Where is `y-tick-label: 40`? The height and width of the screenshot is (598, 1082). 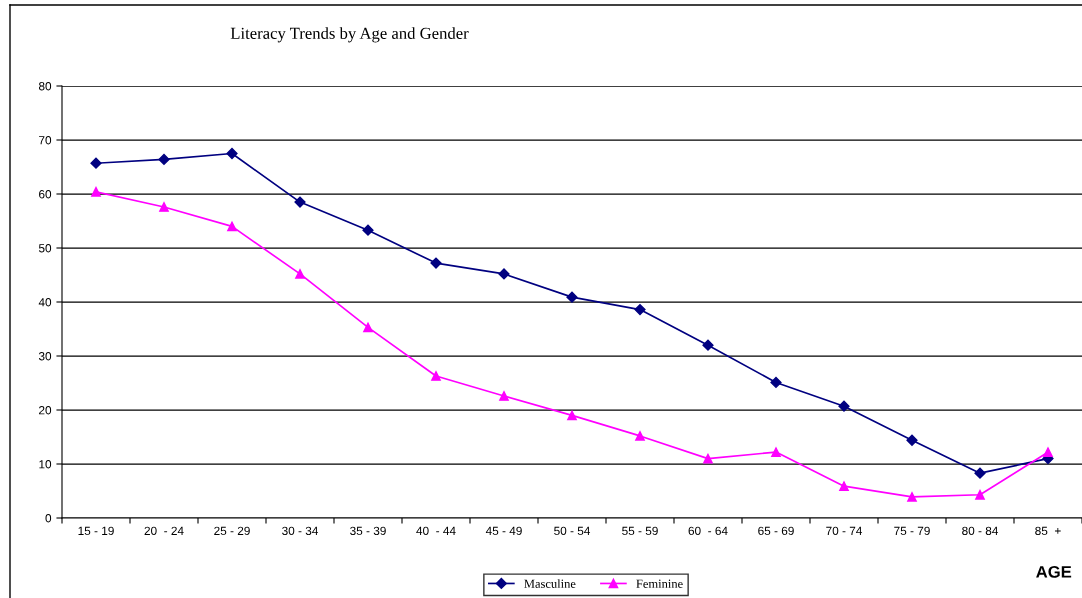 y-tick-label: 40 is located at coordinates (45, 302).